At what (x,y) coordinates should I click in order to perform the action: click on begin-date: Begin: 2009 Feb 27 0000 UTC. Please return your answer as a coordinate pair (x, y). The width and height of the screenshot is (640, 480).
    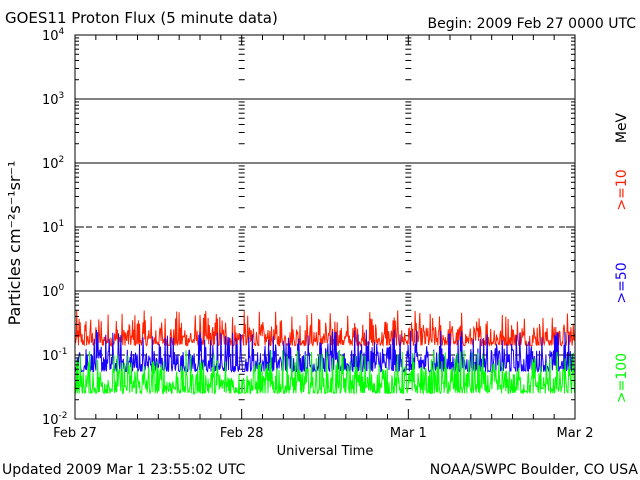
    Looking at the image, I should click on (532, 24).